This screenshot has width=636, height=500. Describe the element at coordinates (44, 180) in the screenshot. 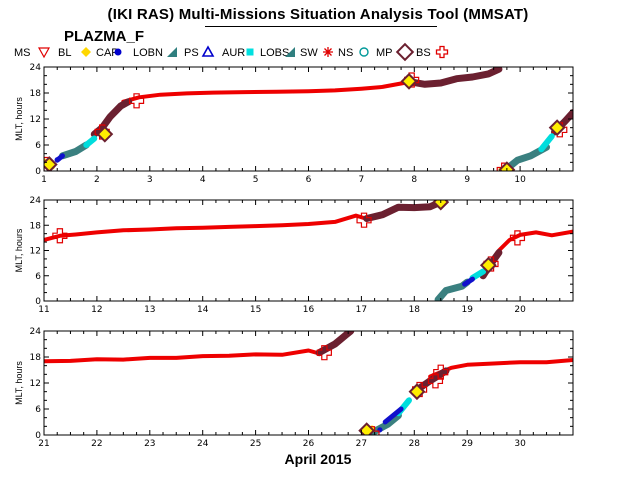

I see `x-tick-label-1: 1` at that location.